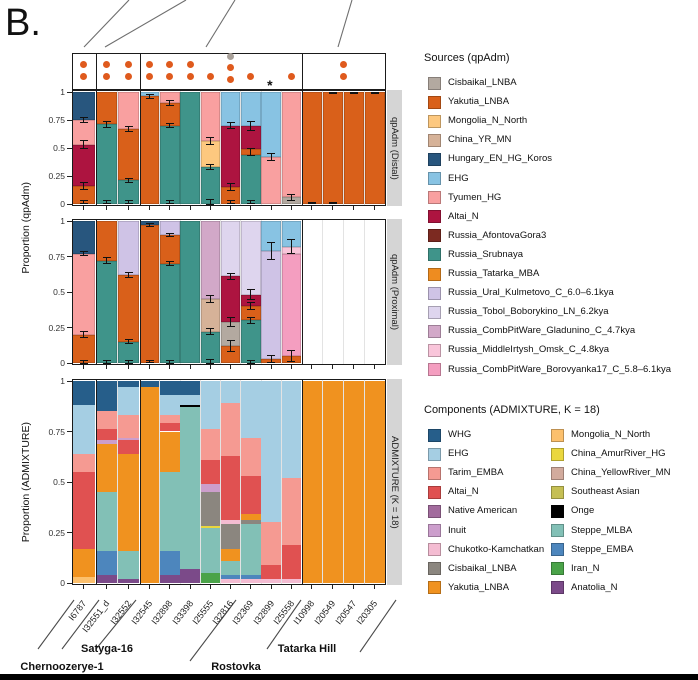 This screenshot has width=698, height=680. I want to click on legend-sources-item-label: Tyumen_HG, so click(475, 197).